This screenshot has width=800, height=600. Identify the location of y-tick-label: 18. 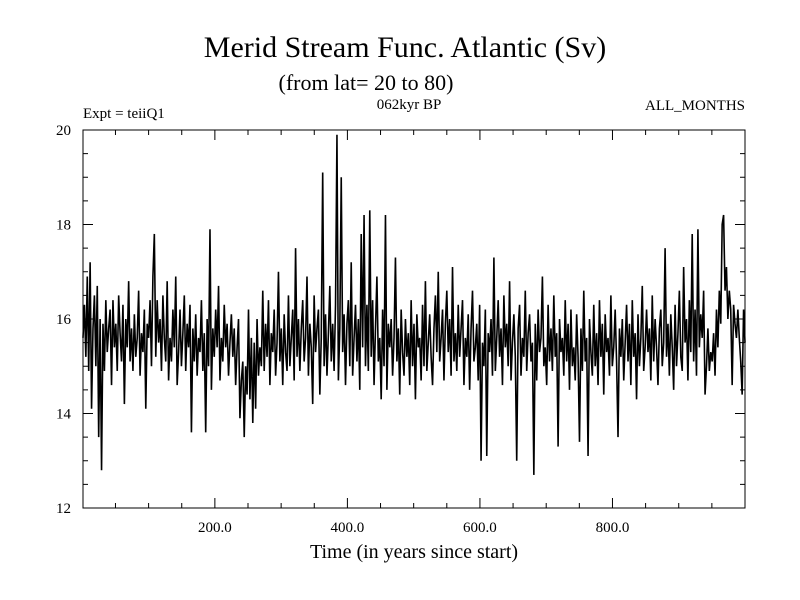
(63, 226).